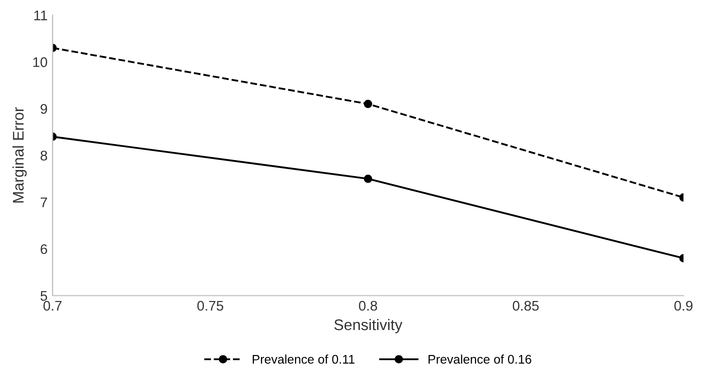 The width and height of the screenshot is (701, 379). I want to click on y-tick-label: 7, so click(44, 203).